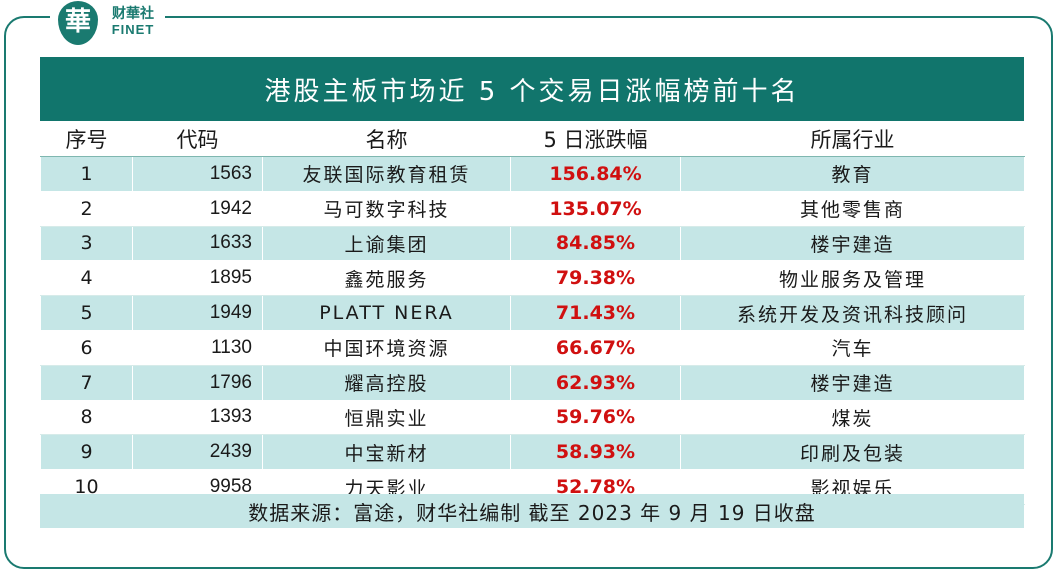  I want to click on name-cell: 中国环境资源, so click(386, 347).